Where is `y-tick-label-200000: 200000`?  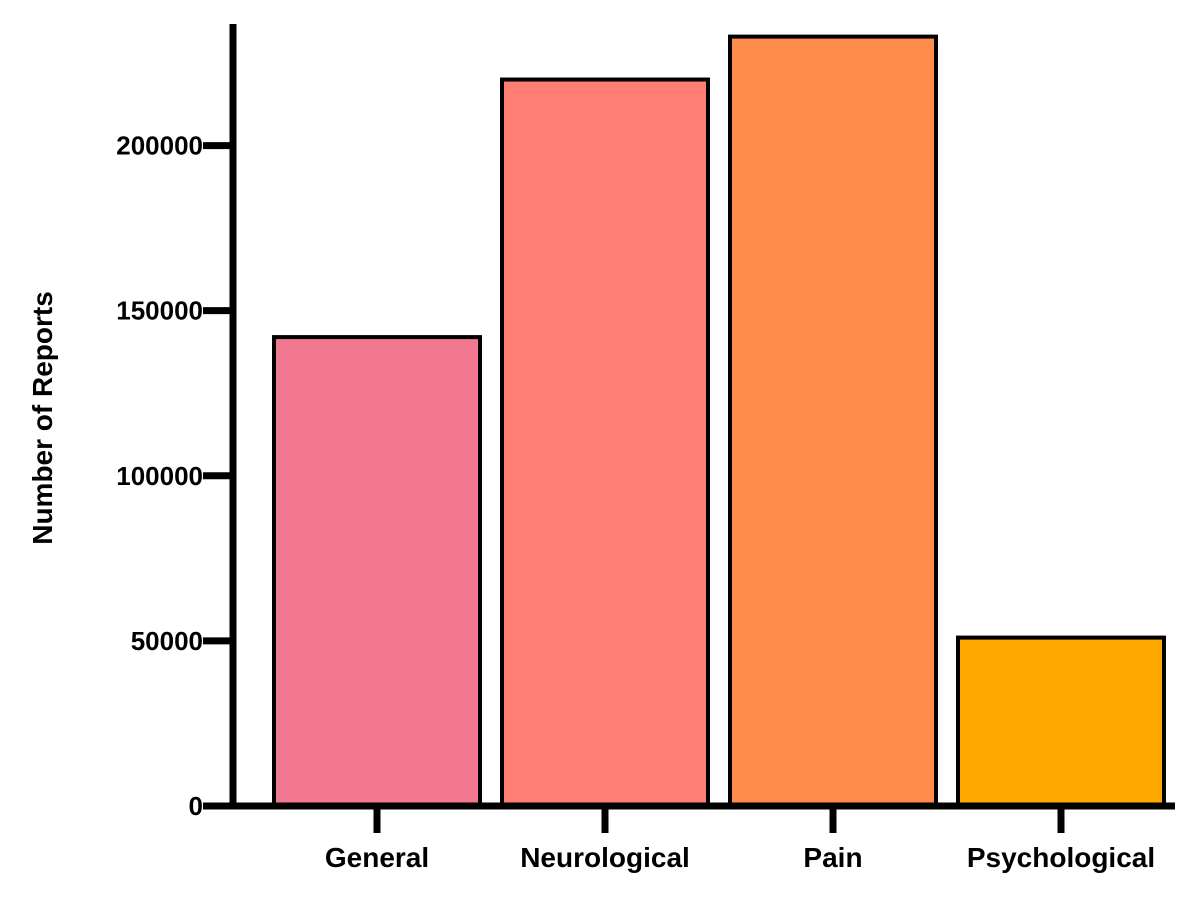
y-tick-label-200000: 200000 is located at coordinates (159, 146).